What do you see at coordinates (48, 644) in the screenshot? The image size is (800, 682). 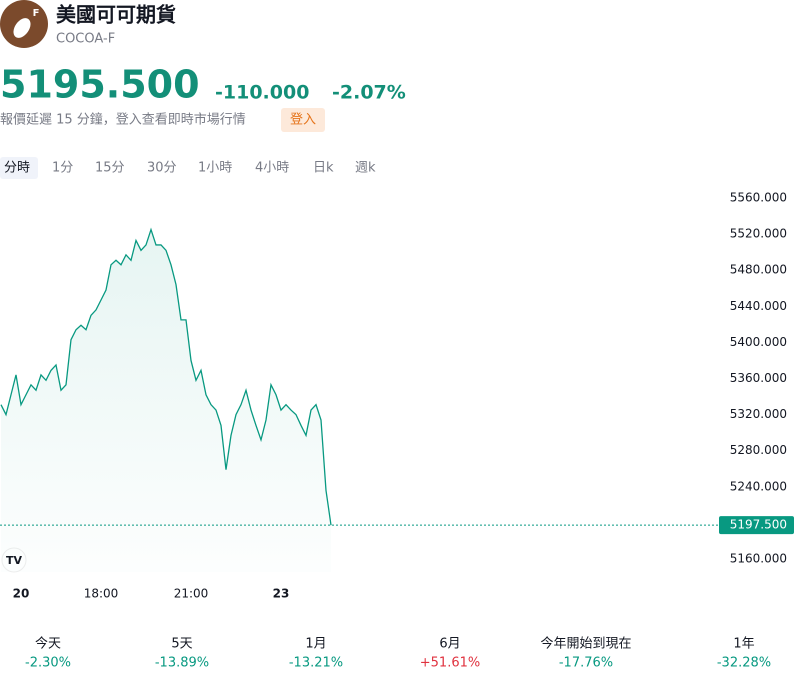 I see `period-label: 今天` at bounding box center [48, 644].